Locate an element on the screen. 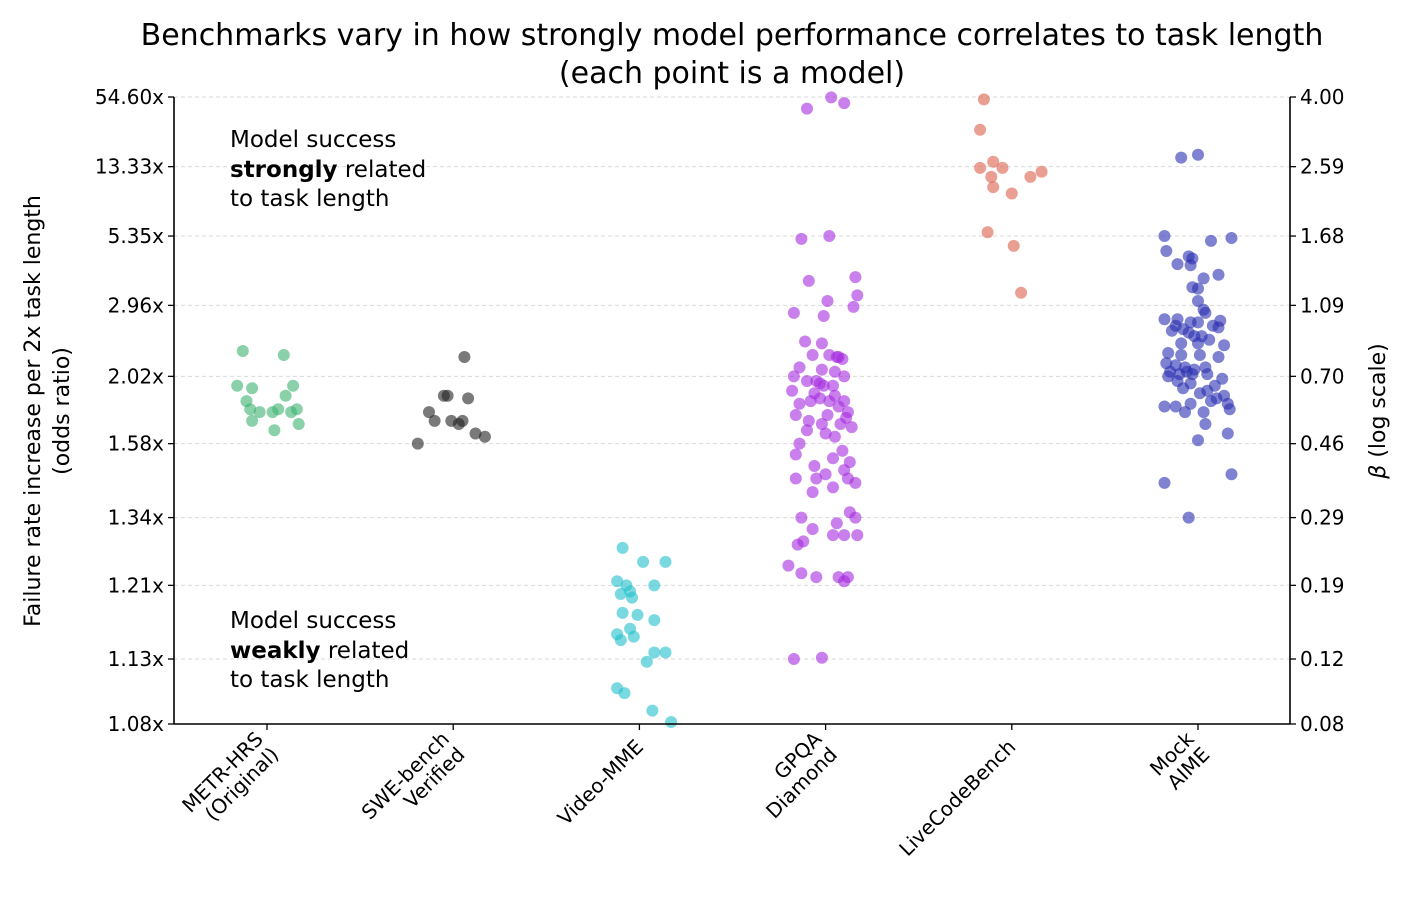 The height and width of the screenshot is (900, 1410). right-tick-label: 0.29 is located at coordinates (1322, 518).